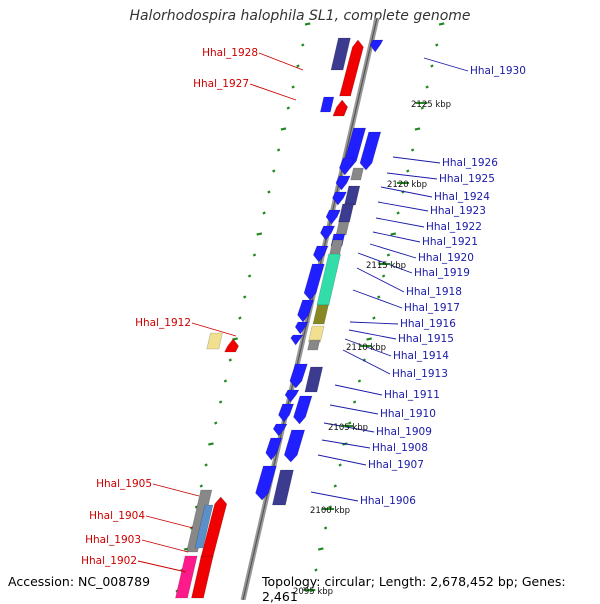 This screenshot has height=604, width=600. Describe the element at coordinates (400, 448) in the screenshot. I see `gene-label: Hhal_1908` at that location.